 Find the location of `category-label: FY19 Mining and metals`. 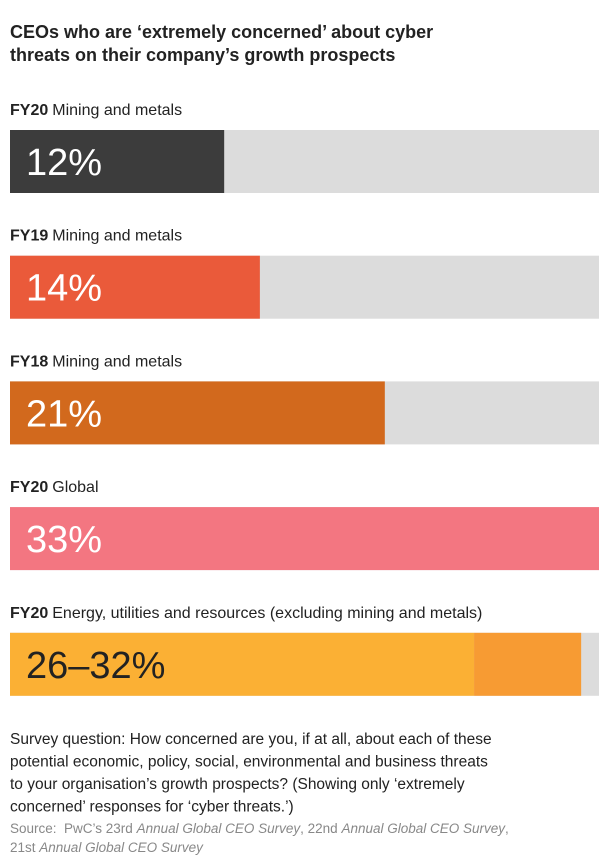

category-label: FY19 Mining and metals is located at coordinates (96, 236).